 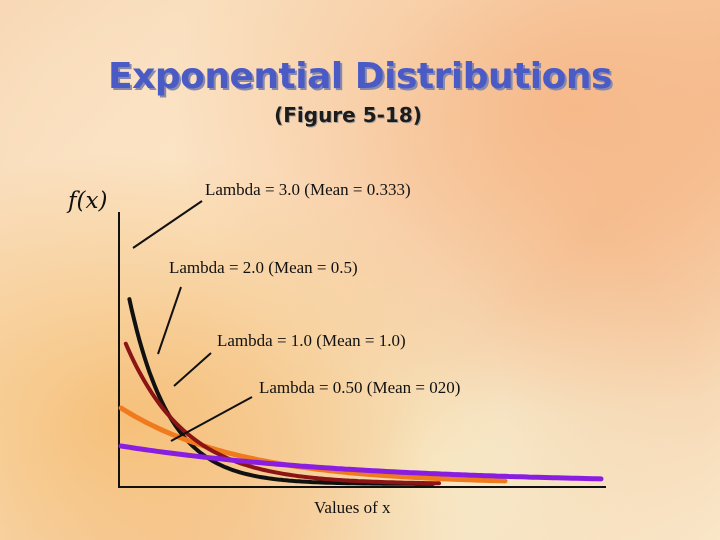 What do you see at coordinates (308, 189) in the screenshot?
I see `annotation-lambda-3: Lambda = 3.0 (Mean = 0.333)` at bounding box center [308, 189].